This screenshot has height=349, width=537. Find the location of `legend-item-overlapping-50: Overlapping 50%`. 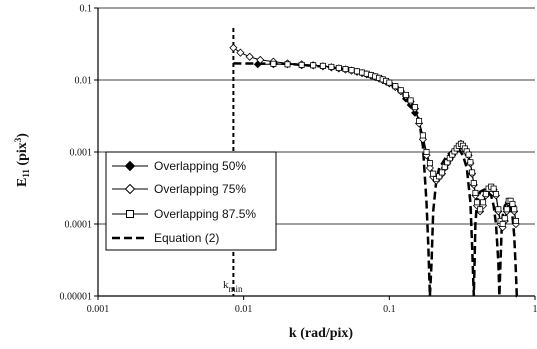

legend-item-overlapping-50: Overlapping 50% is located at coordinates (179, 166).